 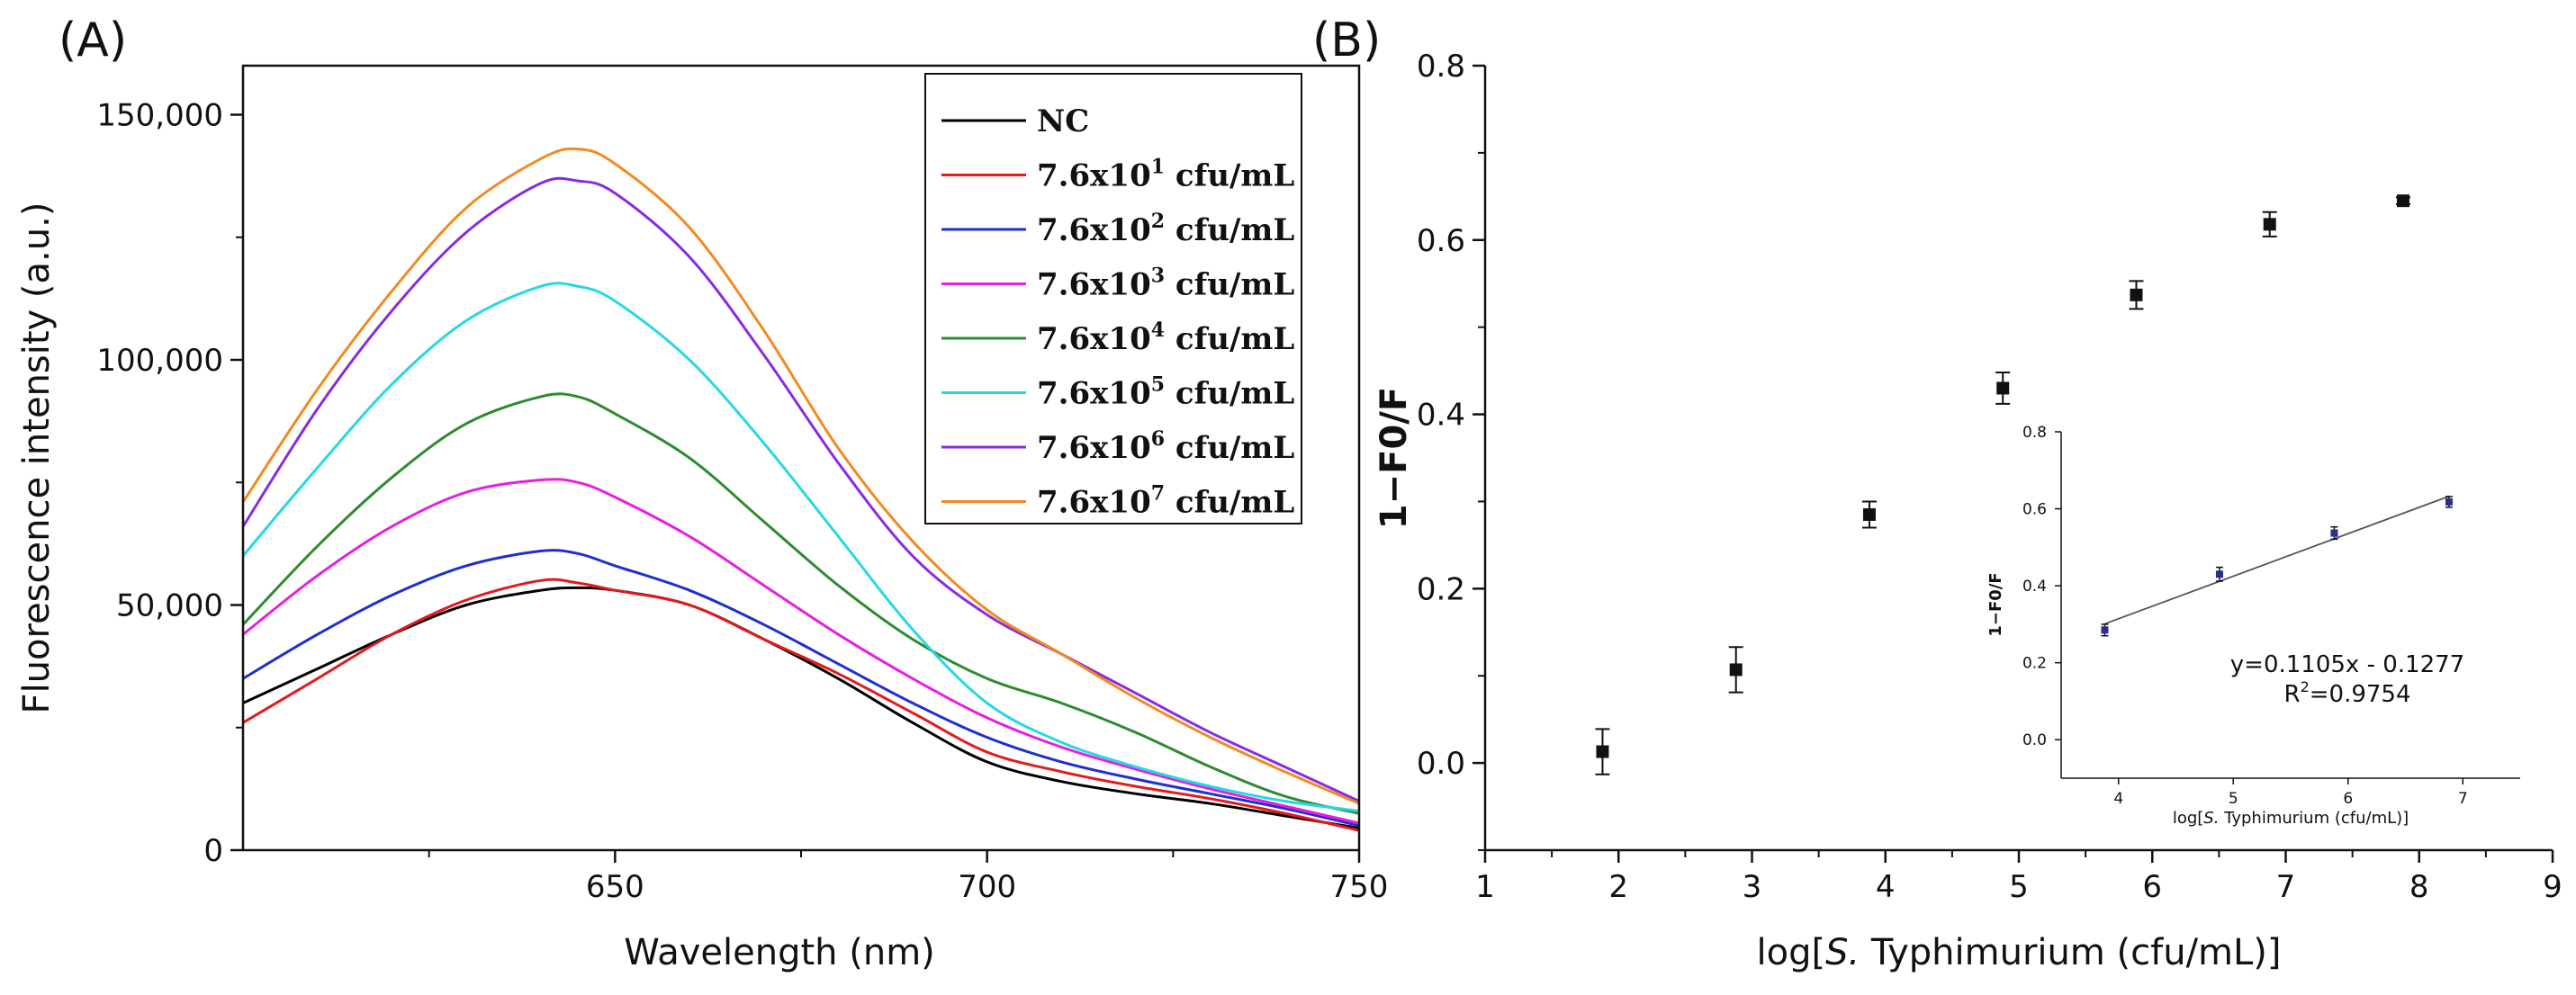 I want to click on inset-x-tick-label: 5, so click(x=2233, y=799).